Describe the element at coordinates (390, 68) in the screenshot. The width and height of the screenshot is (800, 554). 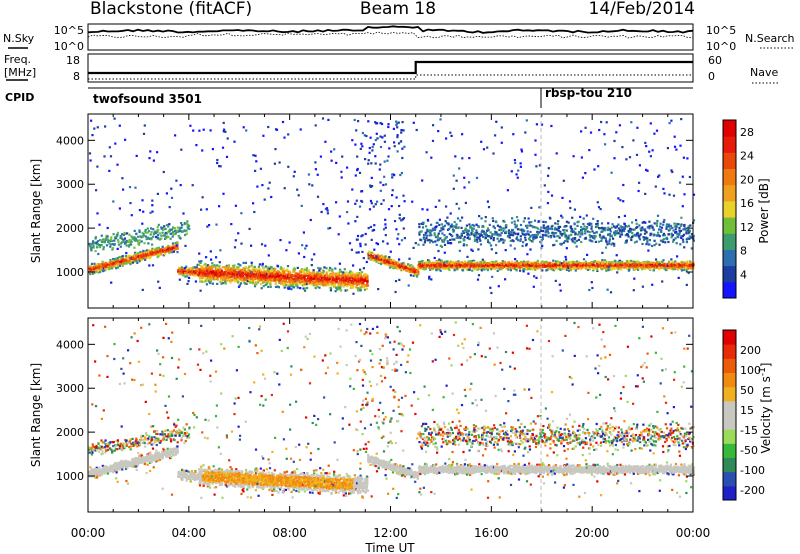
I see `freq-panel` at that location.